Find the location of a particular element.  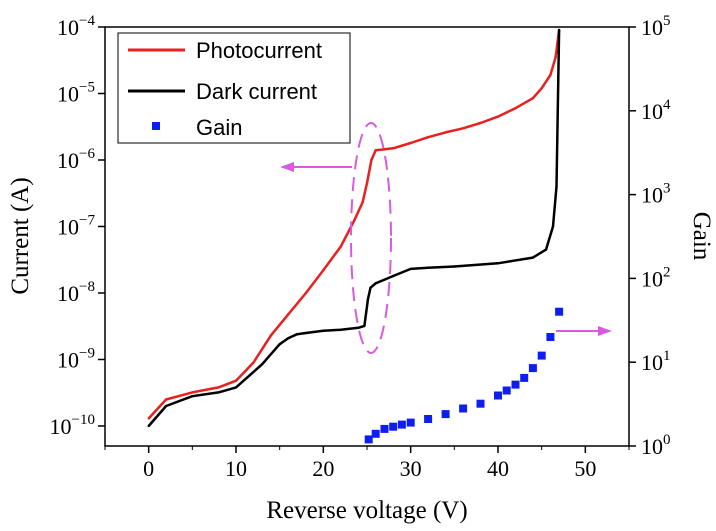

y-left-tick-label-exp: −4 is located at coordinates (87, 21).